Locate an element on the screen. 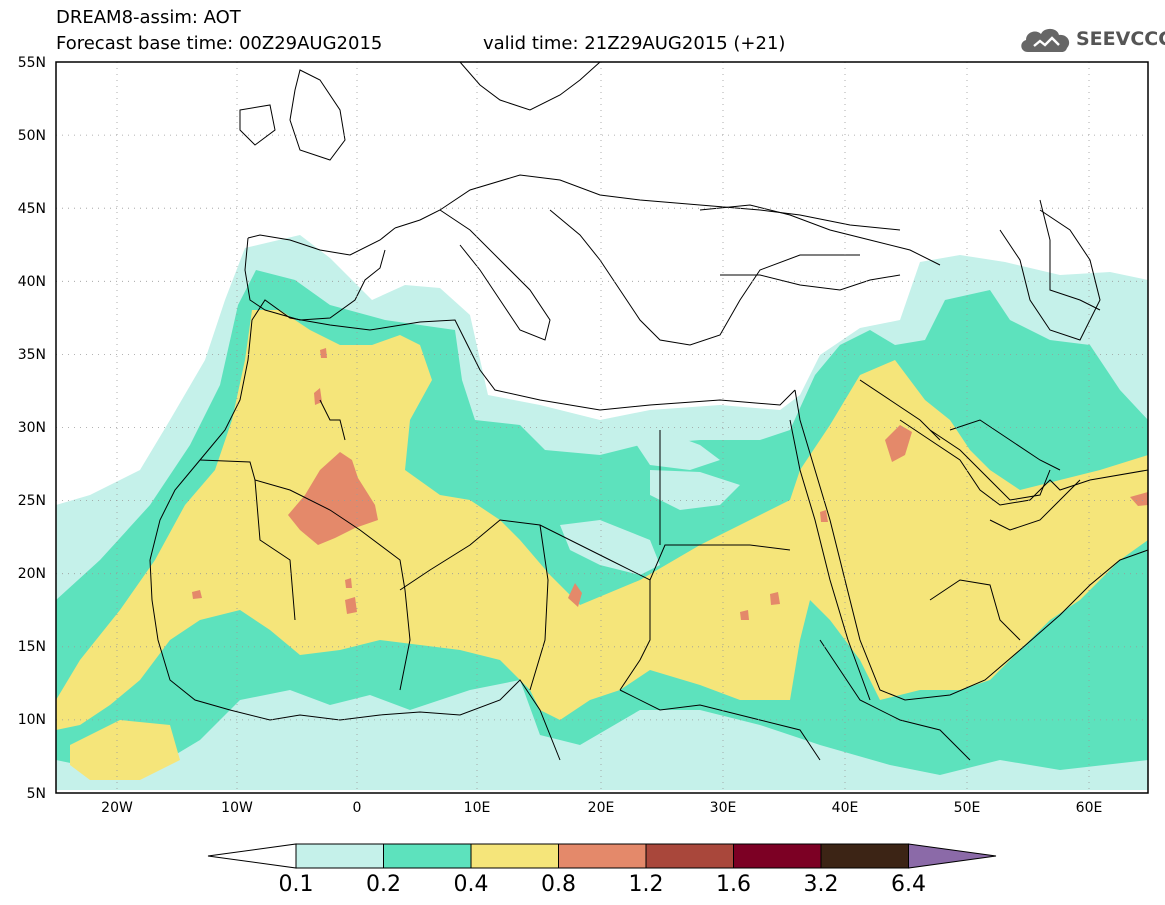 Image resolution: width=1165 pixels, height=905 pixels. map-title: DREAM8-assim: AOT is located at coordinates (148, 17).